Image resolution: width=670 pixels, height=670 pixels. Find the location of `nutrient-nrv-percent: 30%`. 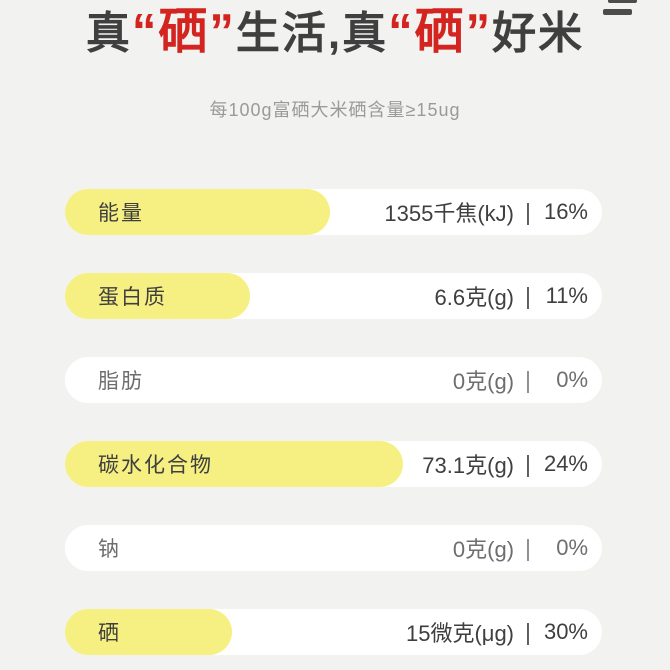

nutrient-nrv-percent: 30% is located at coordinates (565, 631).